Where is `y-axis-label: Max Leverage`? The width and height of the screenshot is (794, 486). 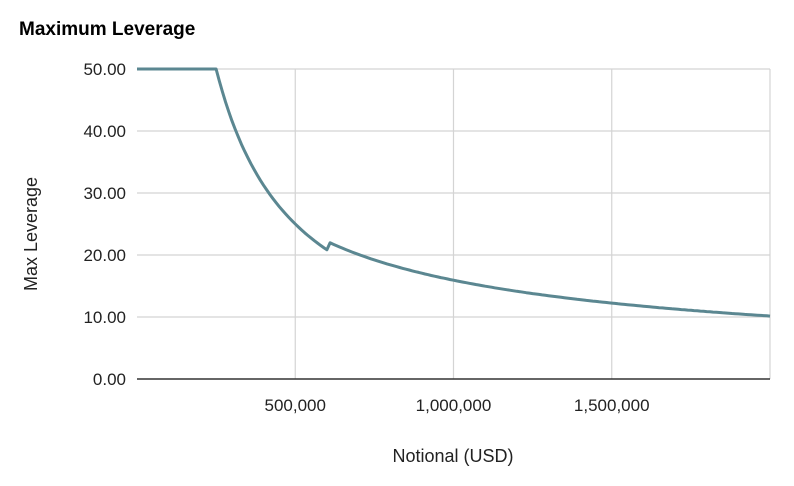
y-axis-label: Max Leverage is located at coordinates (31, 234).